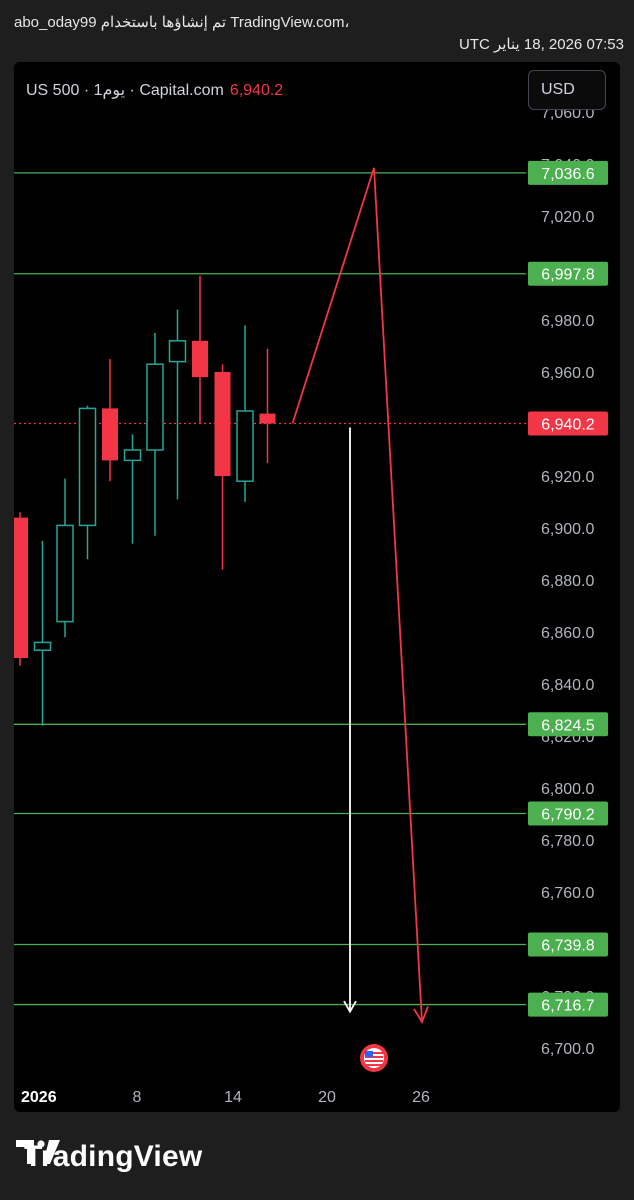 The height and width of the screenshot is (1200, 634). Describe the element at coordinates (541, 44) in the screenshot. I see `caption-date-line: 07:53 2026 ,18 يناير UTC` at that location.